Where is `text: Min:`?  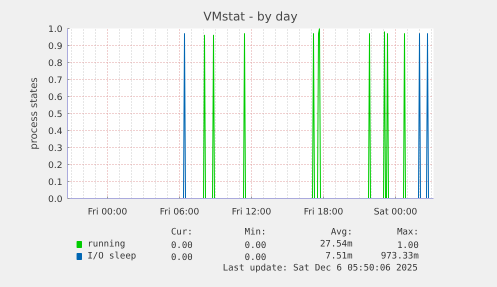
text: Min: is located at coordinates (255, 233).